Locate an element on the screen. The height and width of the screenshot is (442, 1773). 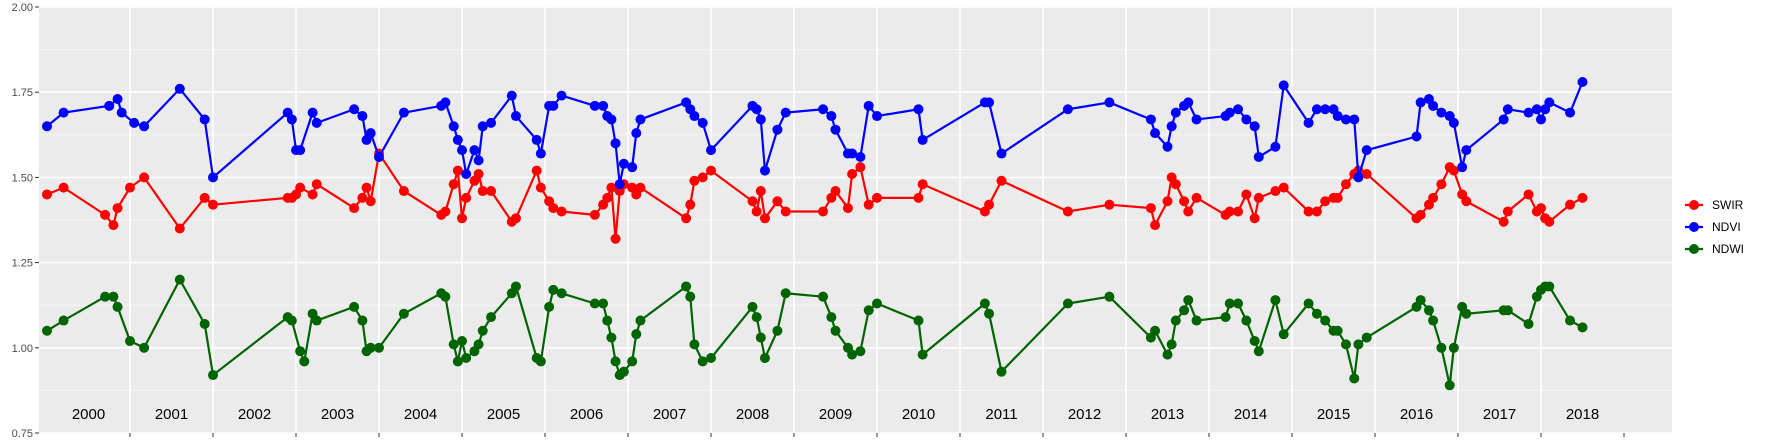
legend-key-dot is located at coordinates (1694, 205).